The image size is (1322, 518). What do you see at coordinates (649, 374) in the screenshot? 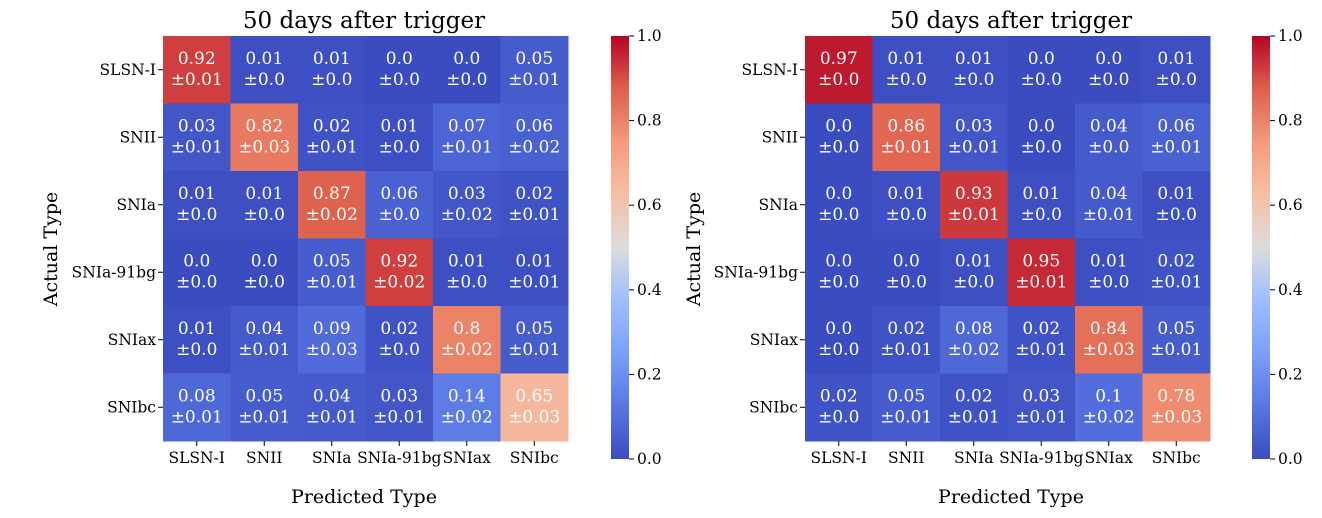
I see `colorbar-tick-label: 0.2` at bounding box center [649, 374].